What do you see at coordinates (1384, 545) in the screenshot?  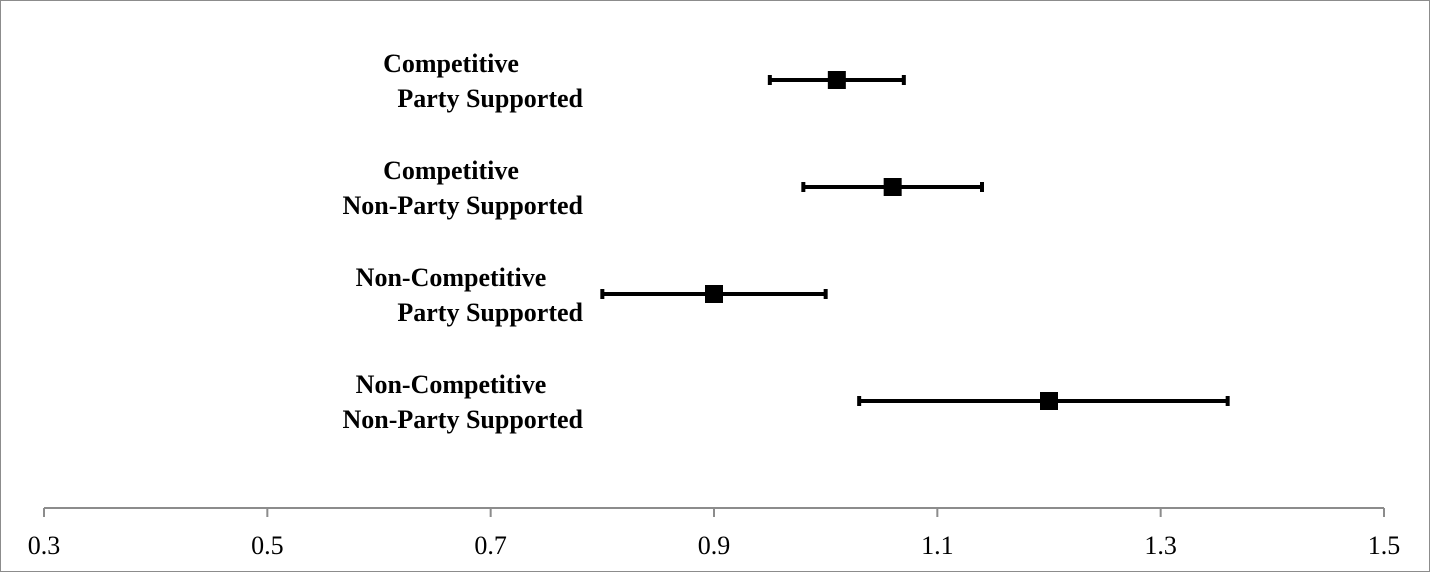 I see `x-tick-label: 1.5` at bounding box center [1384, 545].